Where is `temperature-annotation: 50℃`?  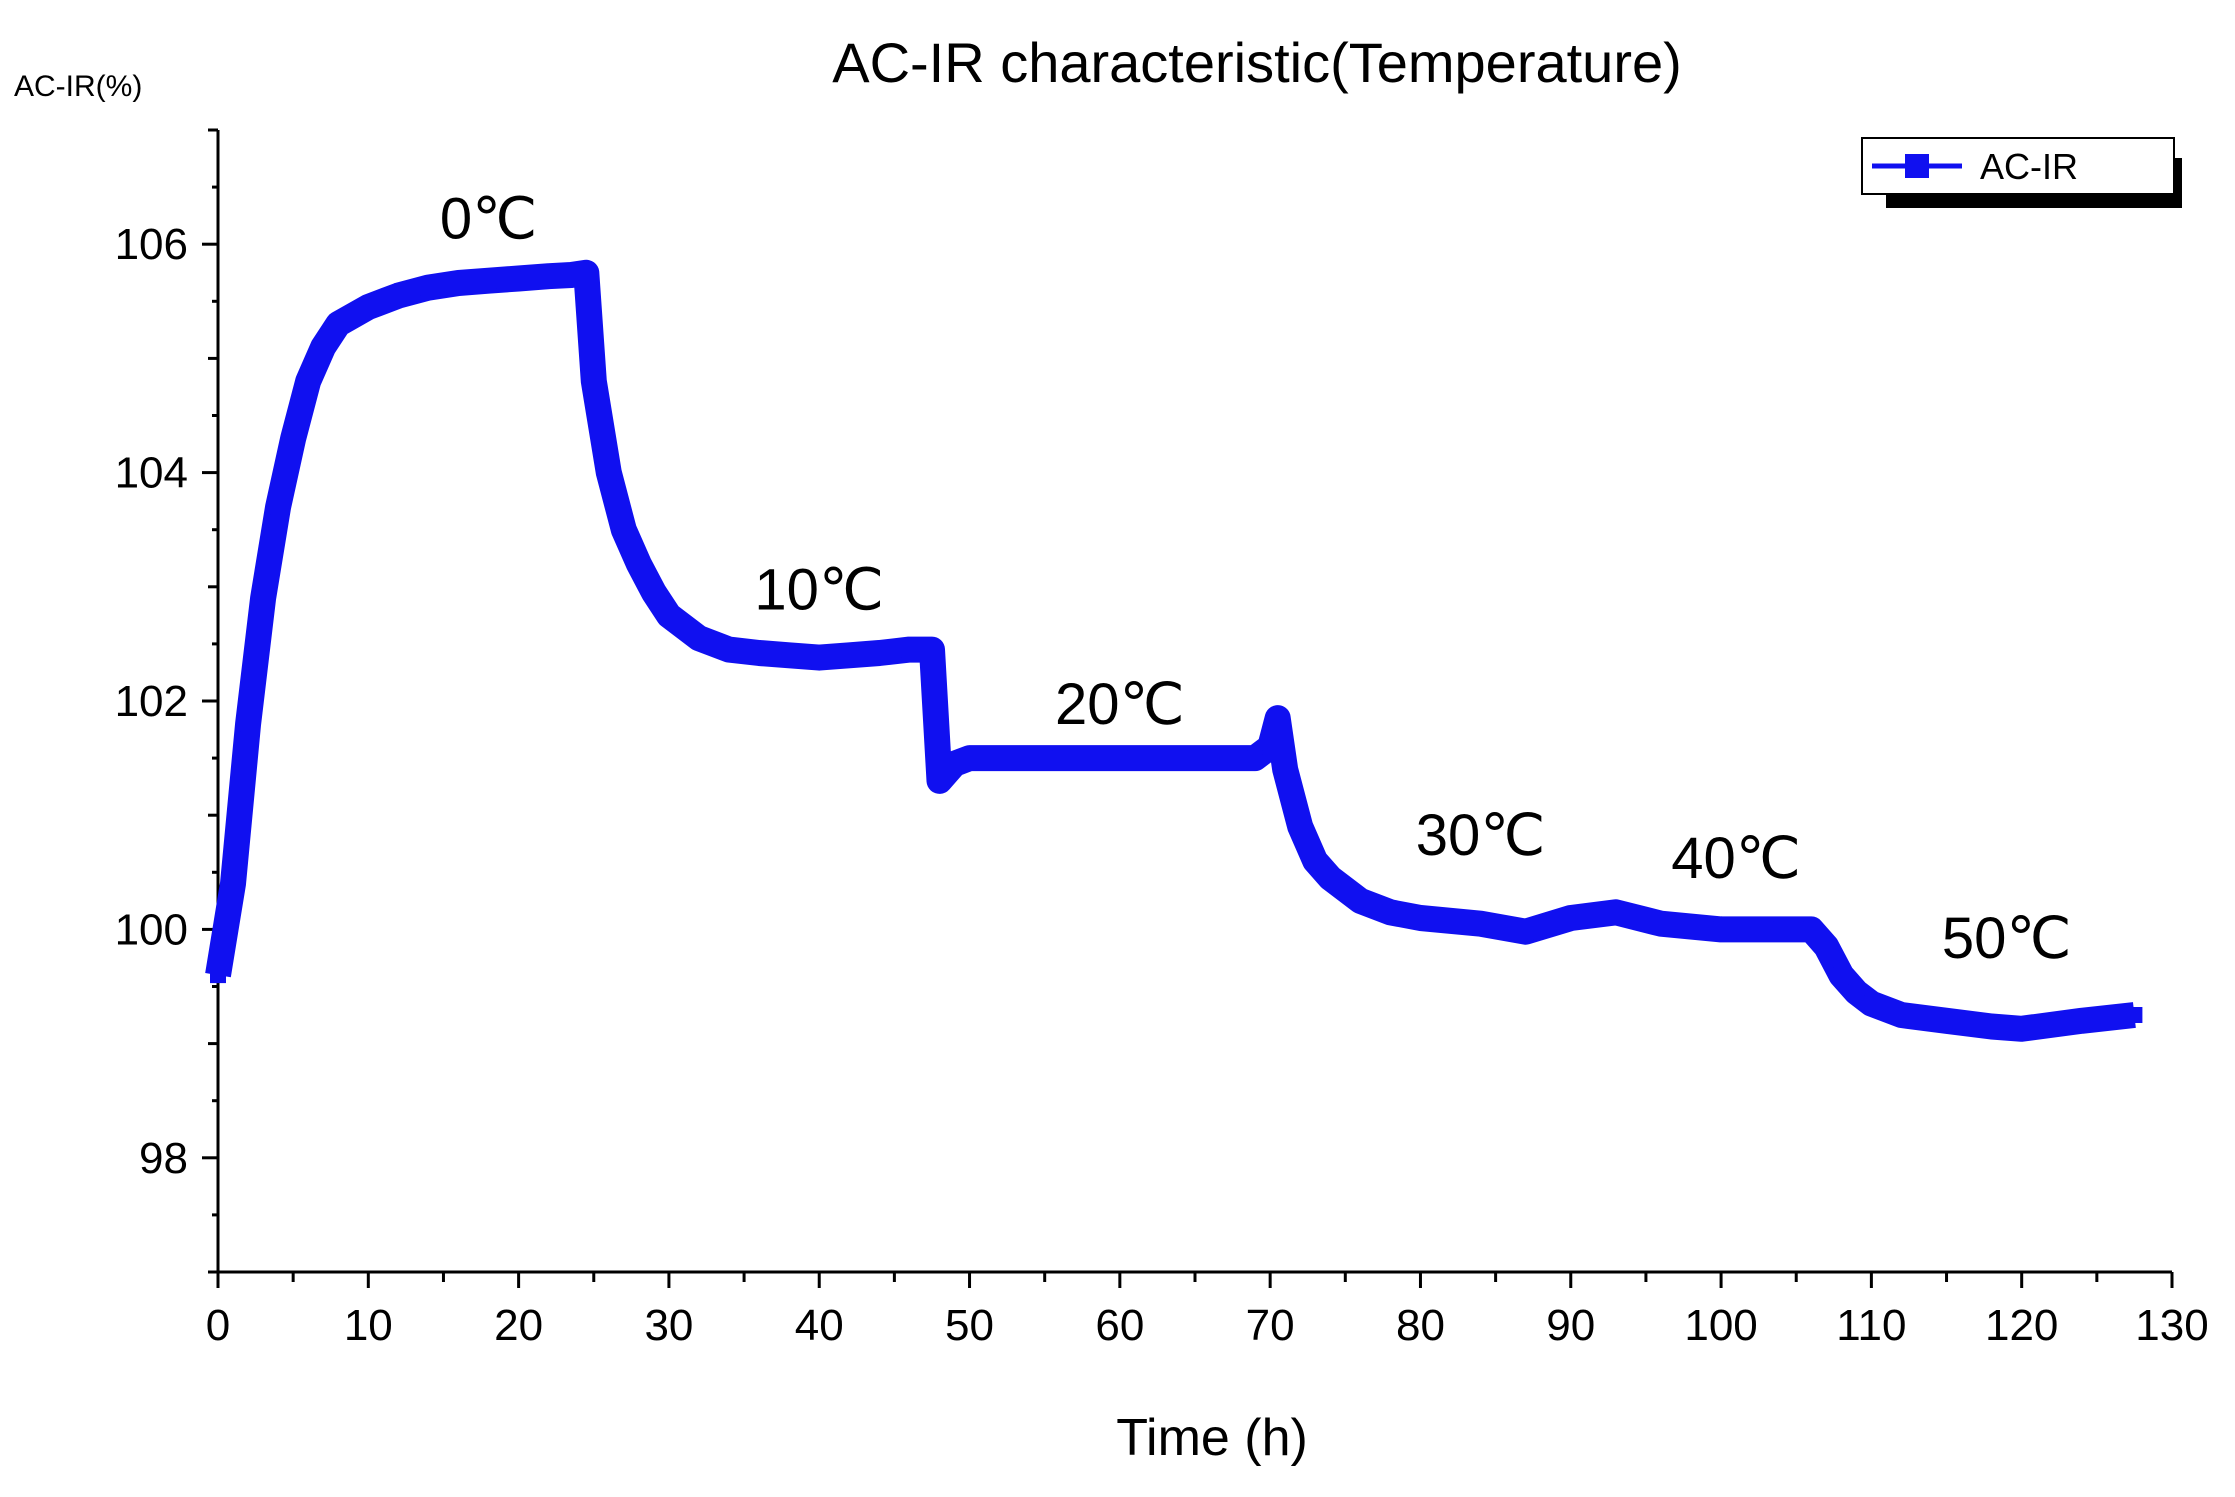 temperature-annotation: 50℃ is located at coordinates (2007, 938).